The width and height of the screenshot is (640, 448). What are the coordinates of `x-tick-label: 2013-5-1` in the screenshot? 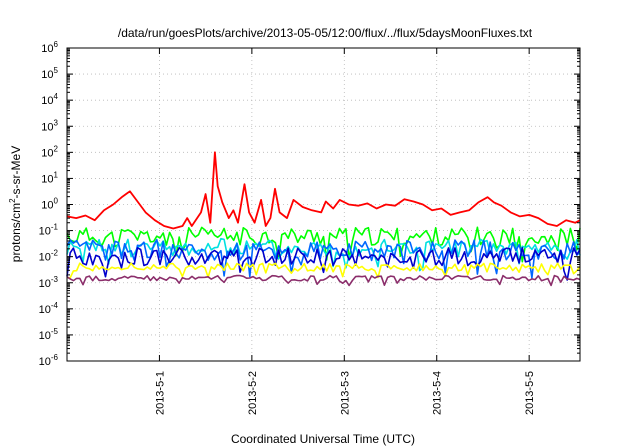 It's located at (160, 393).